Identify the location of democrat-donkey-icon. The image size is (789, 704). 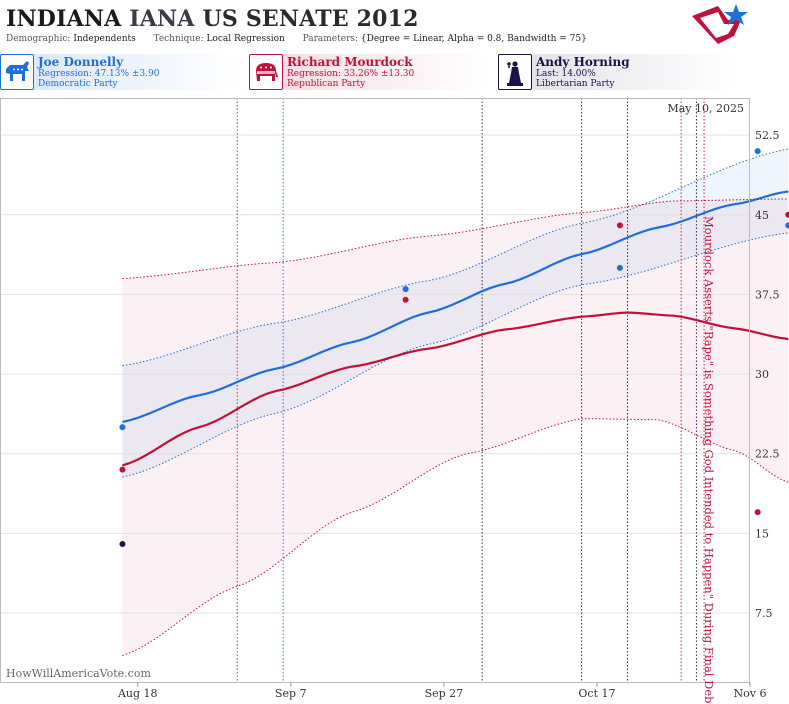
(17, 72).